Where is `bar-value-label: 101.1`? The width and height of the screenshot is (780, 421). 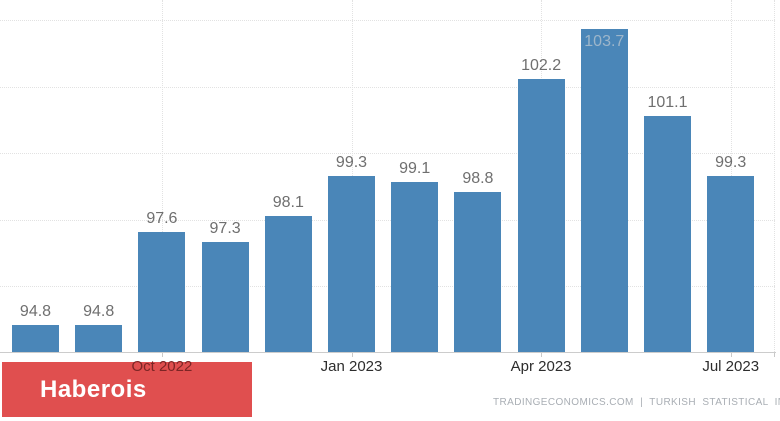
bar-value-label: 101.1 is located at coordinates (667, 102).